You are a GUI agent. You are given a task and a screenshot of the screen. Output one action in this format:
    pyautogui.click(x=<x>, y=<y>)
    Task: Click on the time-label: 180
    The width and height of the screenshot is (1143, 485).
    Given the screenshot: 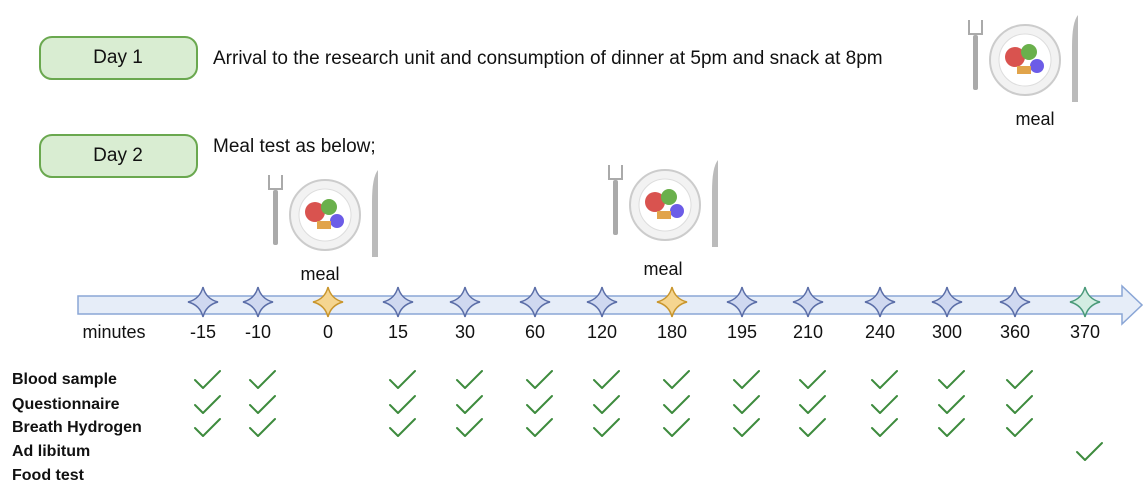 What is the action you would take?
    pyautogui.click(x=672, y=332)
    